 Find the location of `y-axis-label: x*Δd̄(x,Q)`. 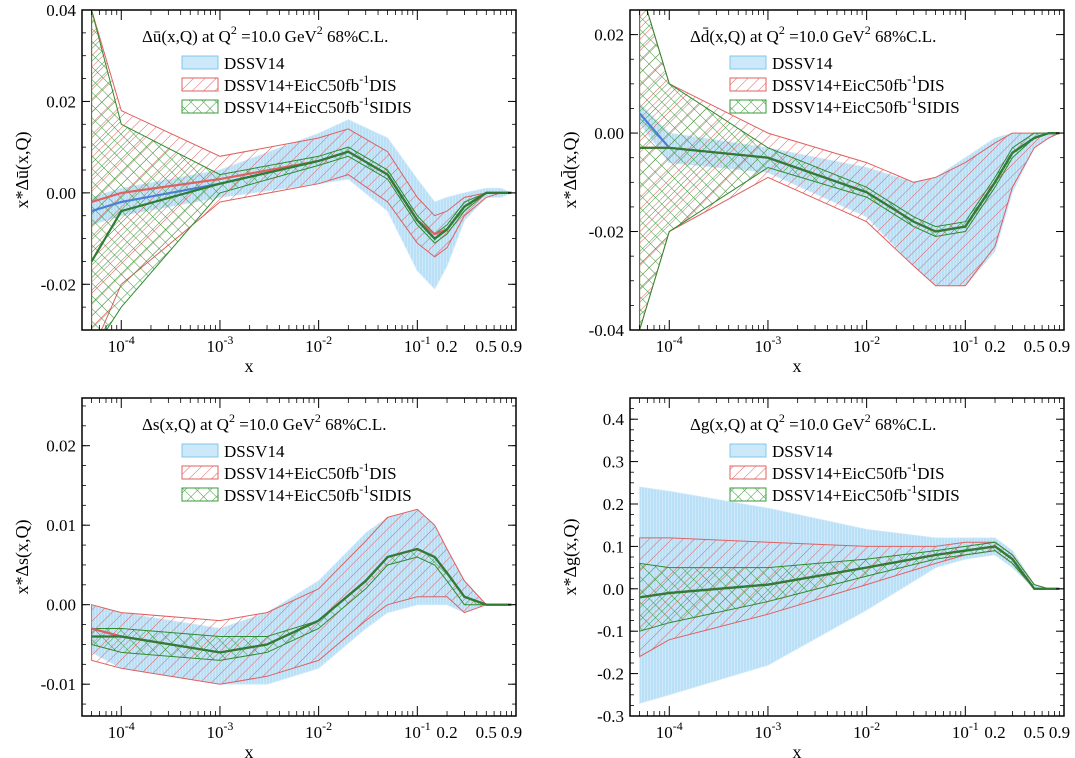

y-axis-label: x*Δd̄(x,Q) is located at coordinates (570, 169).